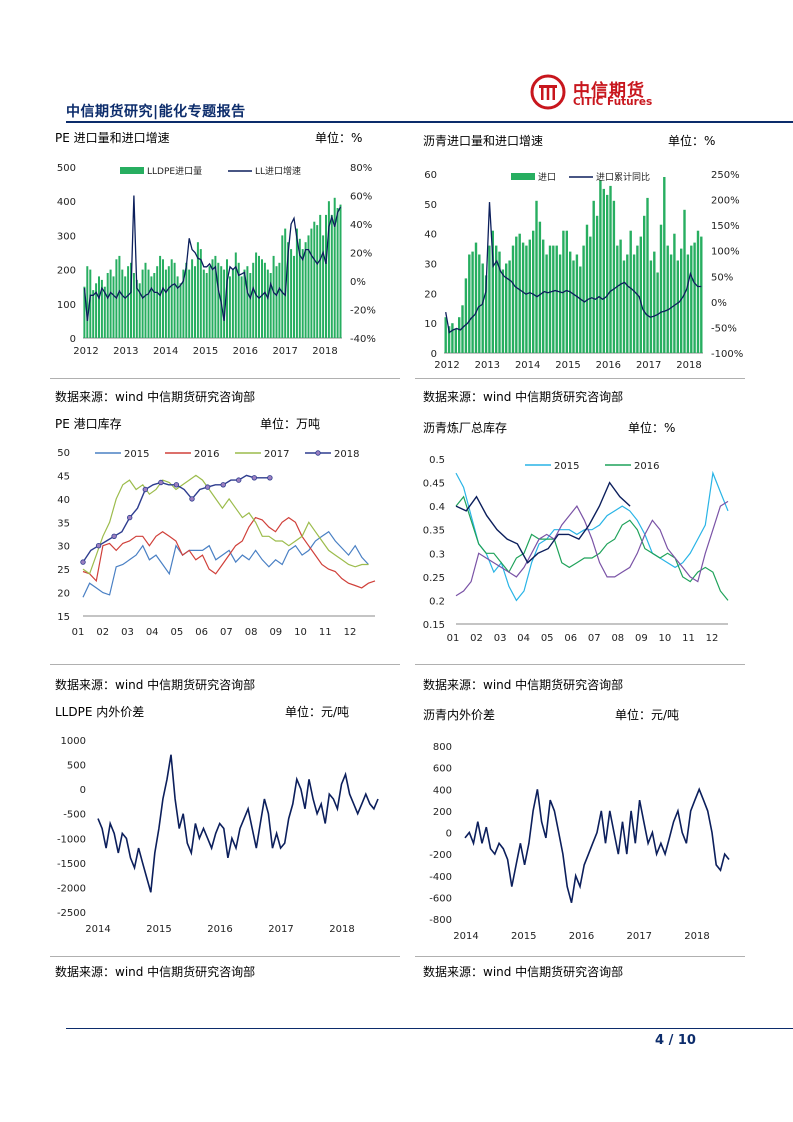 Image resolution: width=793 pixels, height=1122 pixels. What do you see at coordinates (722, 277) in the screenshot?
I see `y2-tick-label: 50%` at bounding box center [722, 277].